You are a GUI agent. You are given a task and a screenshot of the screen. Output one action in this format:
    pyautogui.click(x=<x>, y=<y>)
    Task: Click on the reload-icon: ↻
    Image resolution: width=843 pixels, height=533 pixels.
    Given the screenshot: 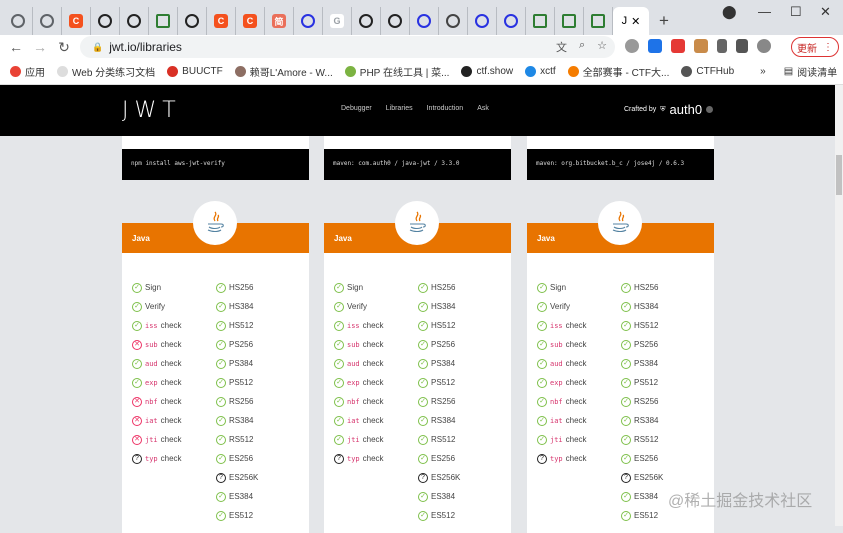 What is the action you would take?
    pyautogui.click(x=64, y=46)
    